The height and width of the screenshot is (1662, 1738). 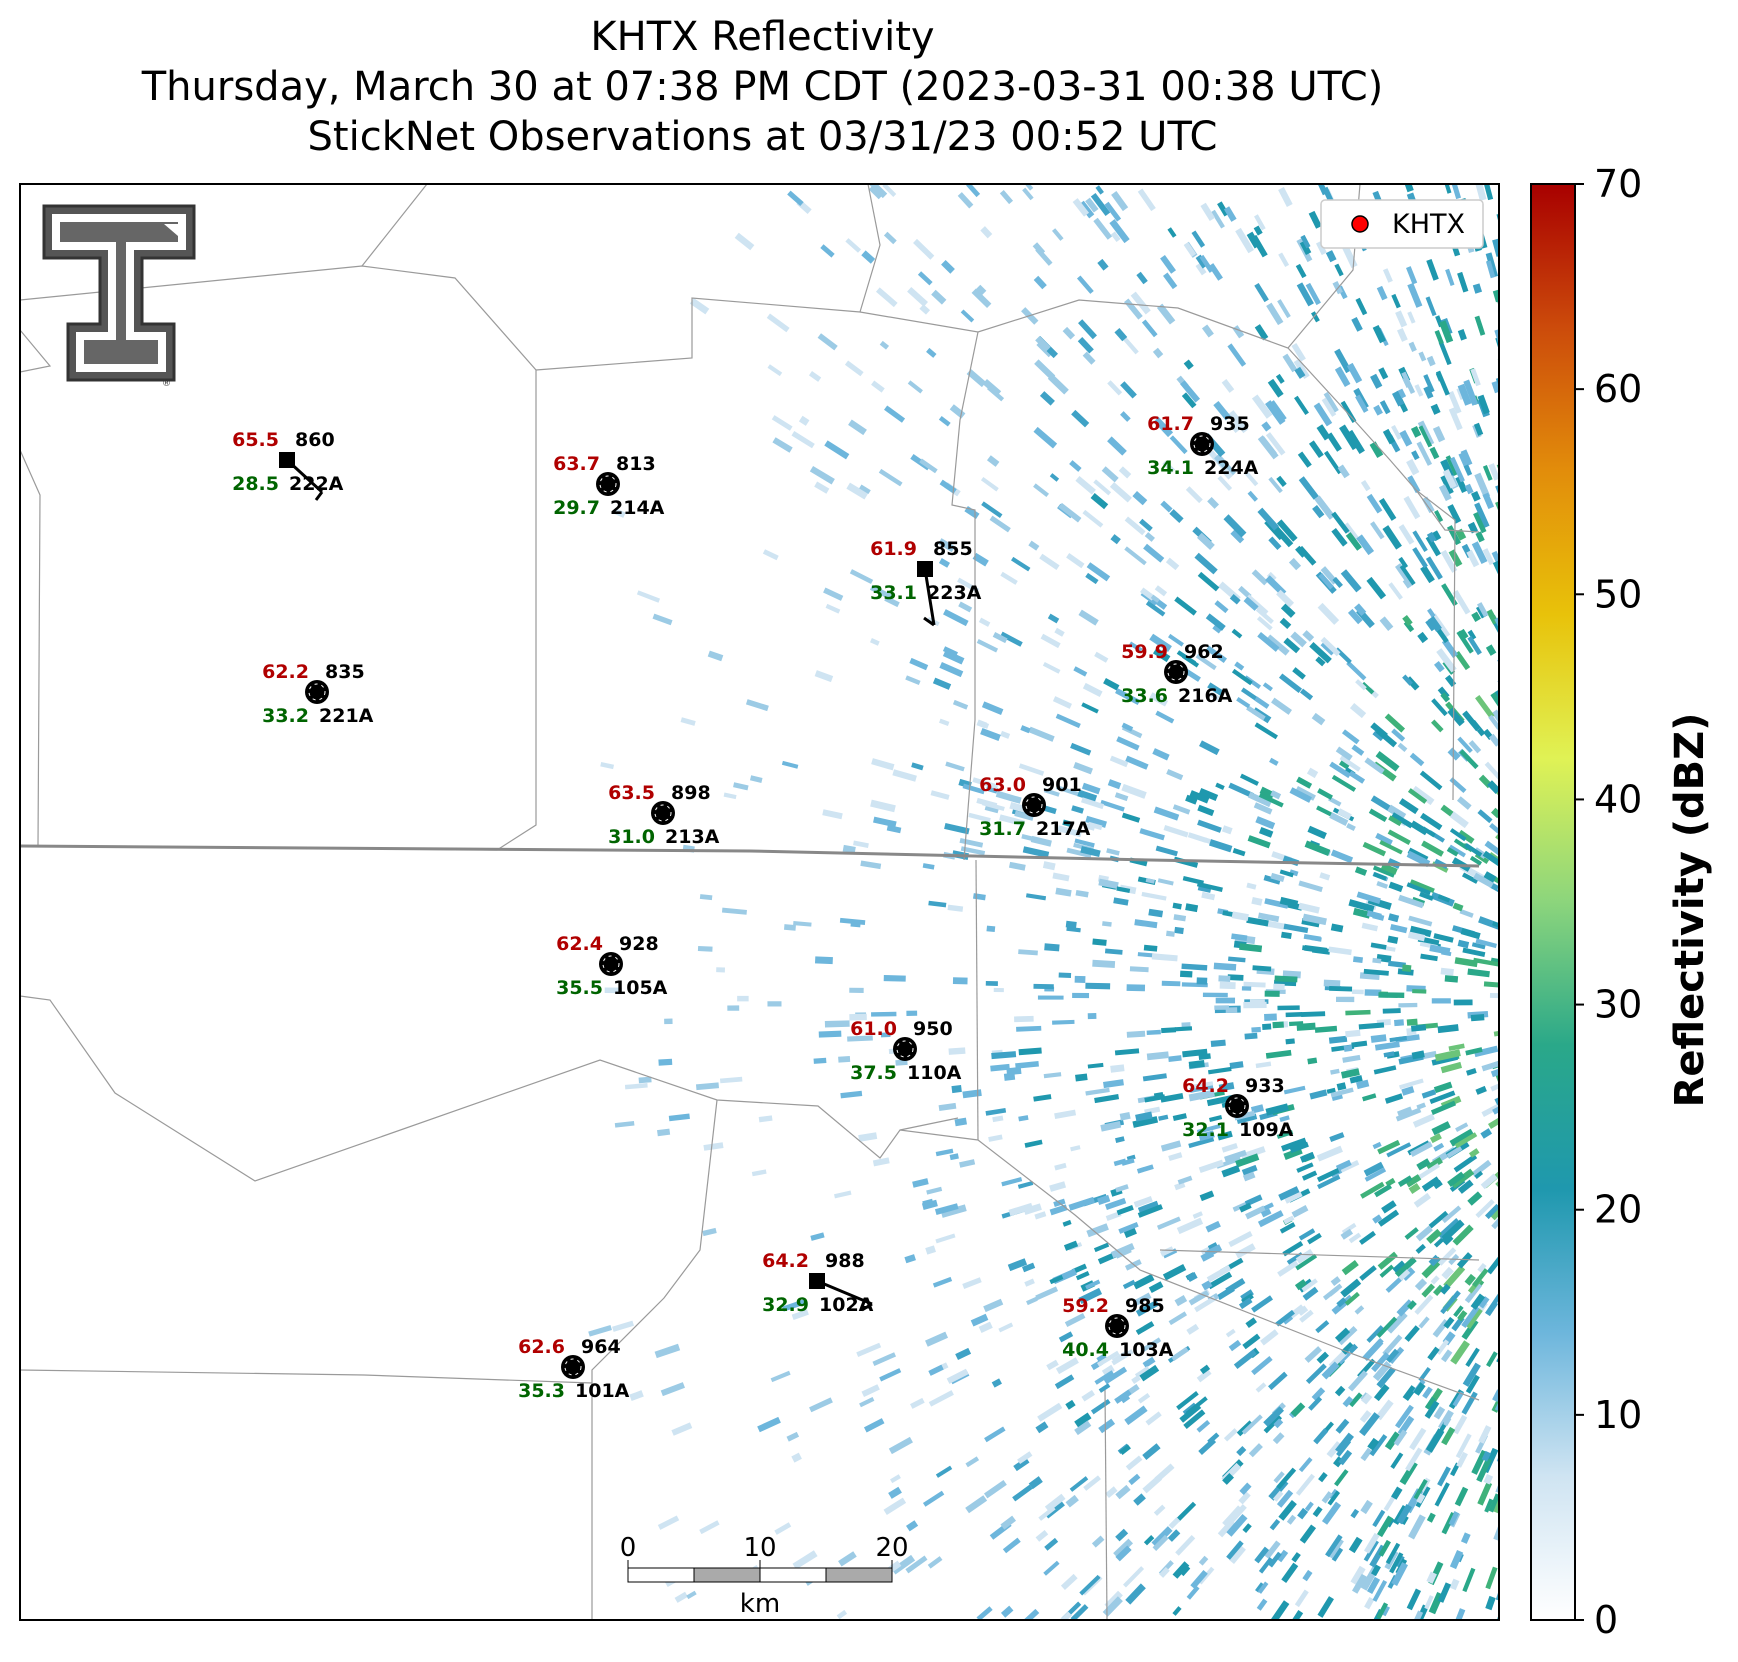 I want to click on station-temperature: 62.6, so click(x=541, y=1347).